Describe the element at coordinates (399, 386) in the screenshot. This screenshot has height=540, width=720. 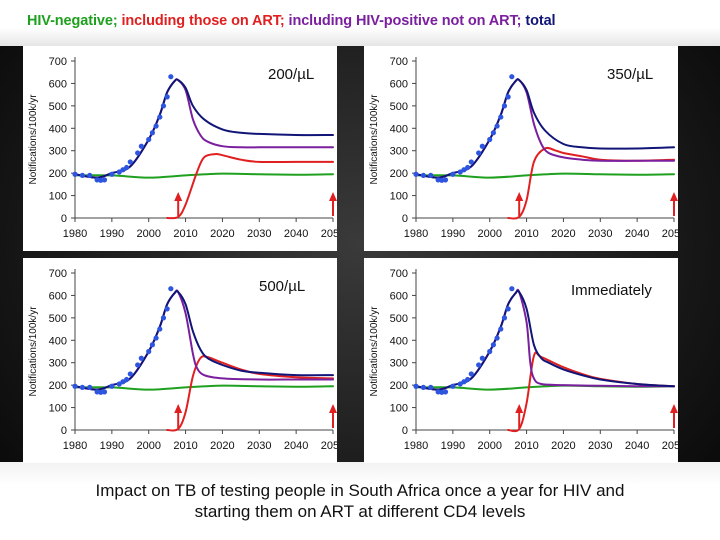
I see `y-tick-label: 200` at that location.